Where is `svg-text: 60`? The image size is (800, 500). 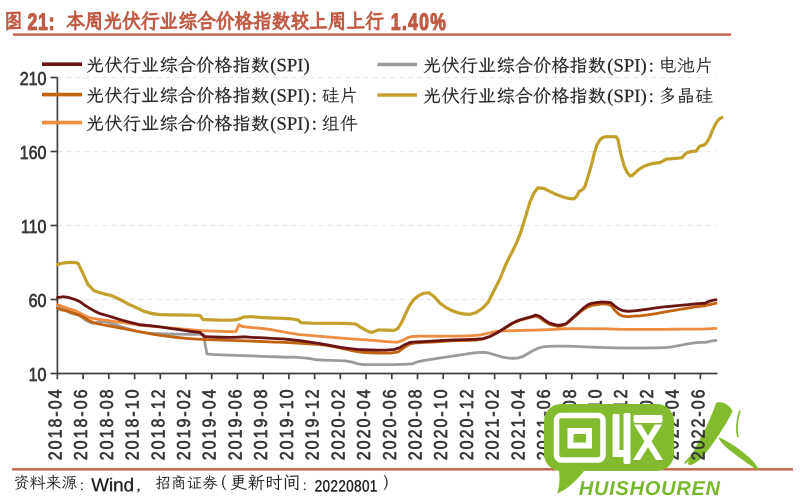
svg-text: 60 is located at coordinates (38, 300).